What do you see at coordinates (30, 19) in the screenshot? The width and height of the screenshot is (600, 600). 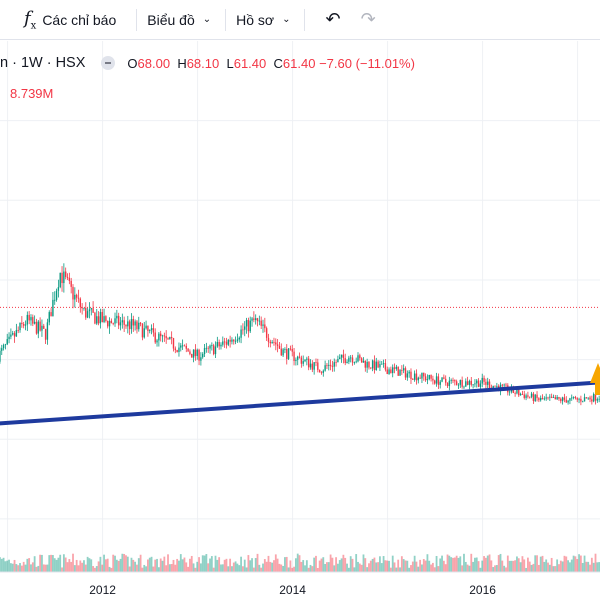 I see `fx-icon: fx` at bounding box center [30, 19].